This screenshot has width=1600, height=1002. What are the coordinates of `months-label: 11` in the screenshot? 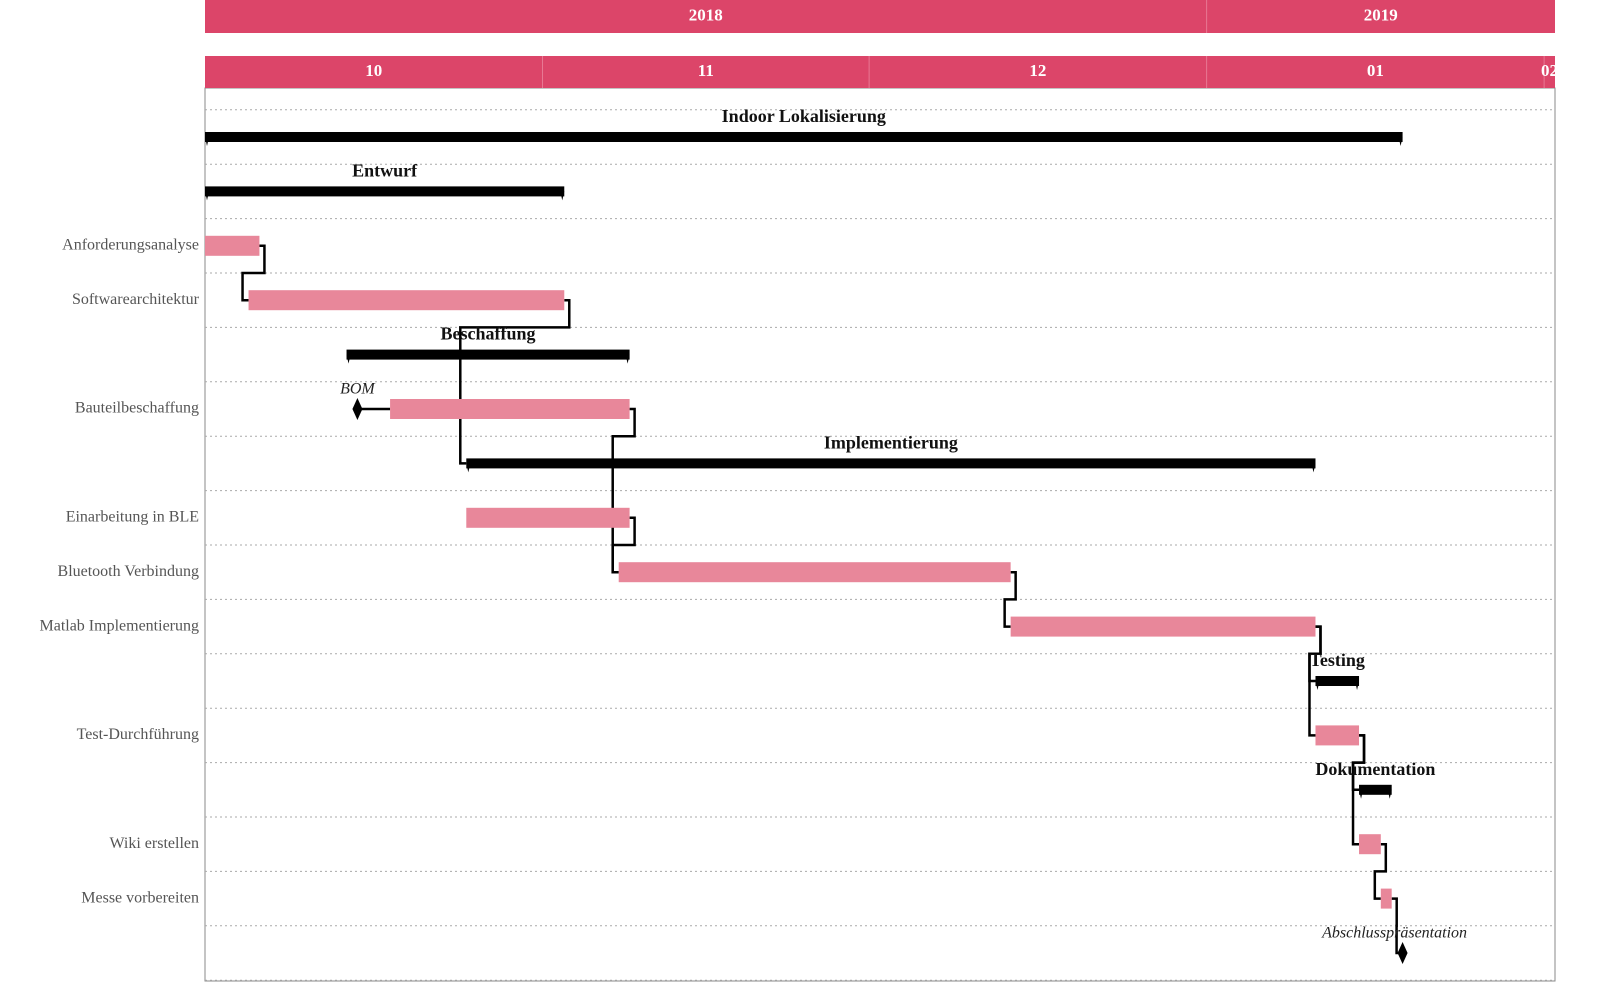 It's located at (706, 70).